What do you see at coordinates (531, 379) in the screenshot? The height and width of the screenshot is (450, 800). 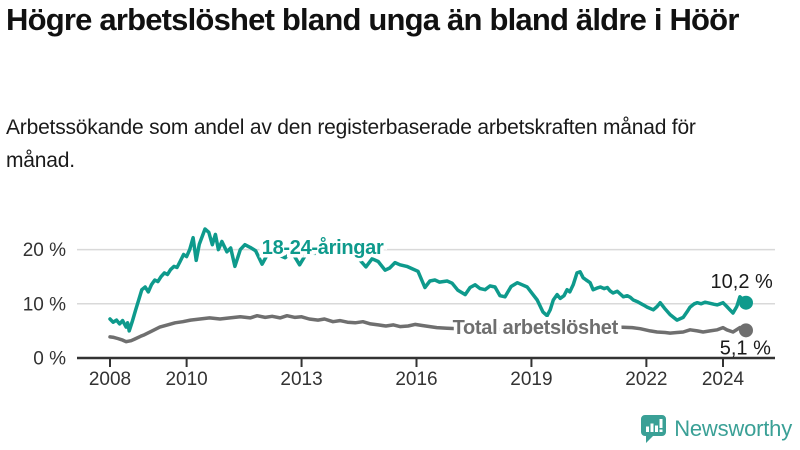 I see `x-axis-label: 2019` at bounding box center [531, 379].